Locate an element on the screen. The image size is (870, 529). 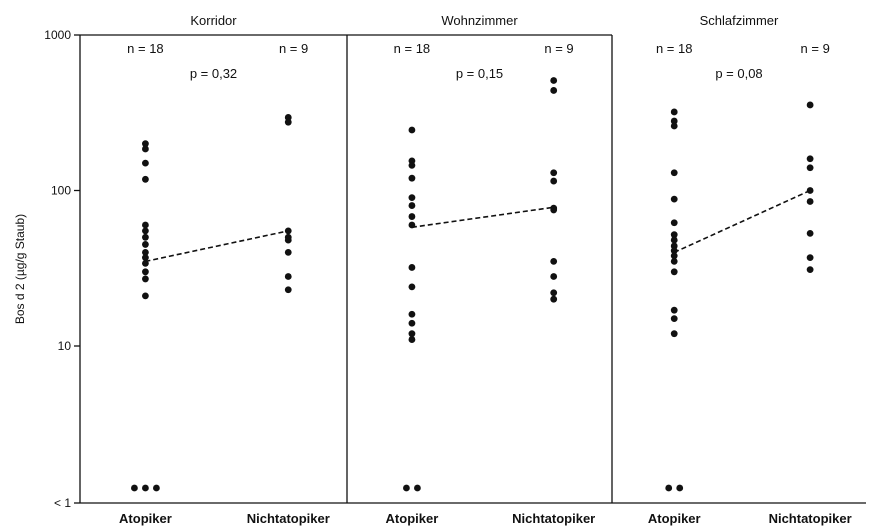
panel-title: Wohnzimmer is located at coordinates (479, 20).